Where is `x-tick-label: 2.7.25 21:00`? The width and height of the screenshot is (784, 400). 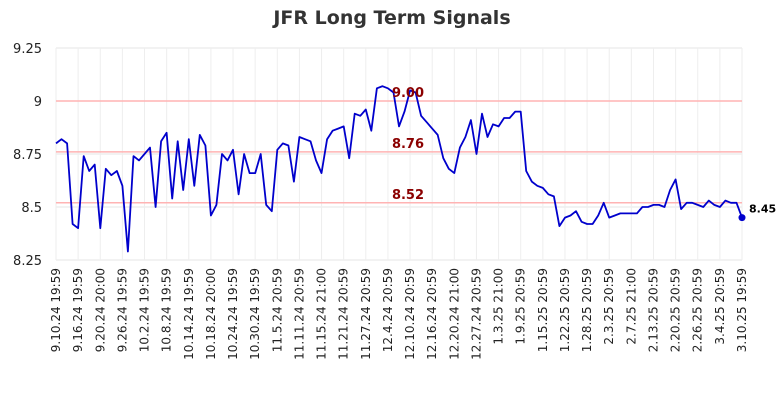
x-tick-label: 2.7.25 21:00 is located at coordinates (631, 306).